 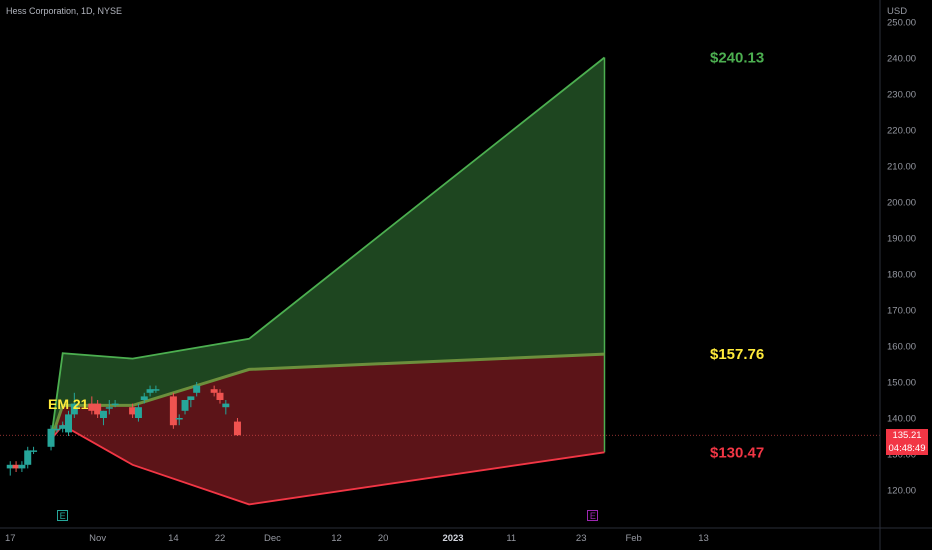 I want to click on x-tick-label: 12, so click(x=336, y=538).